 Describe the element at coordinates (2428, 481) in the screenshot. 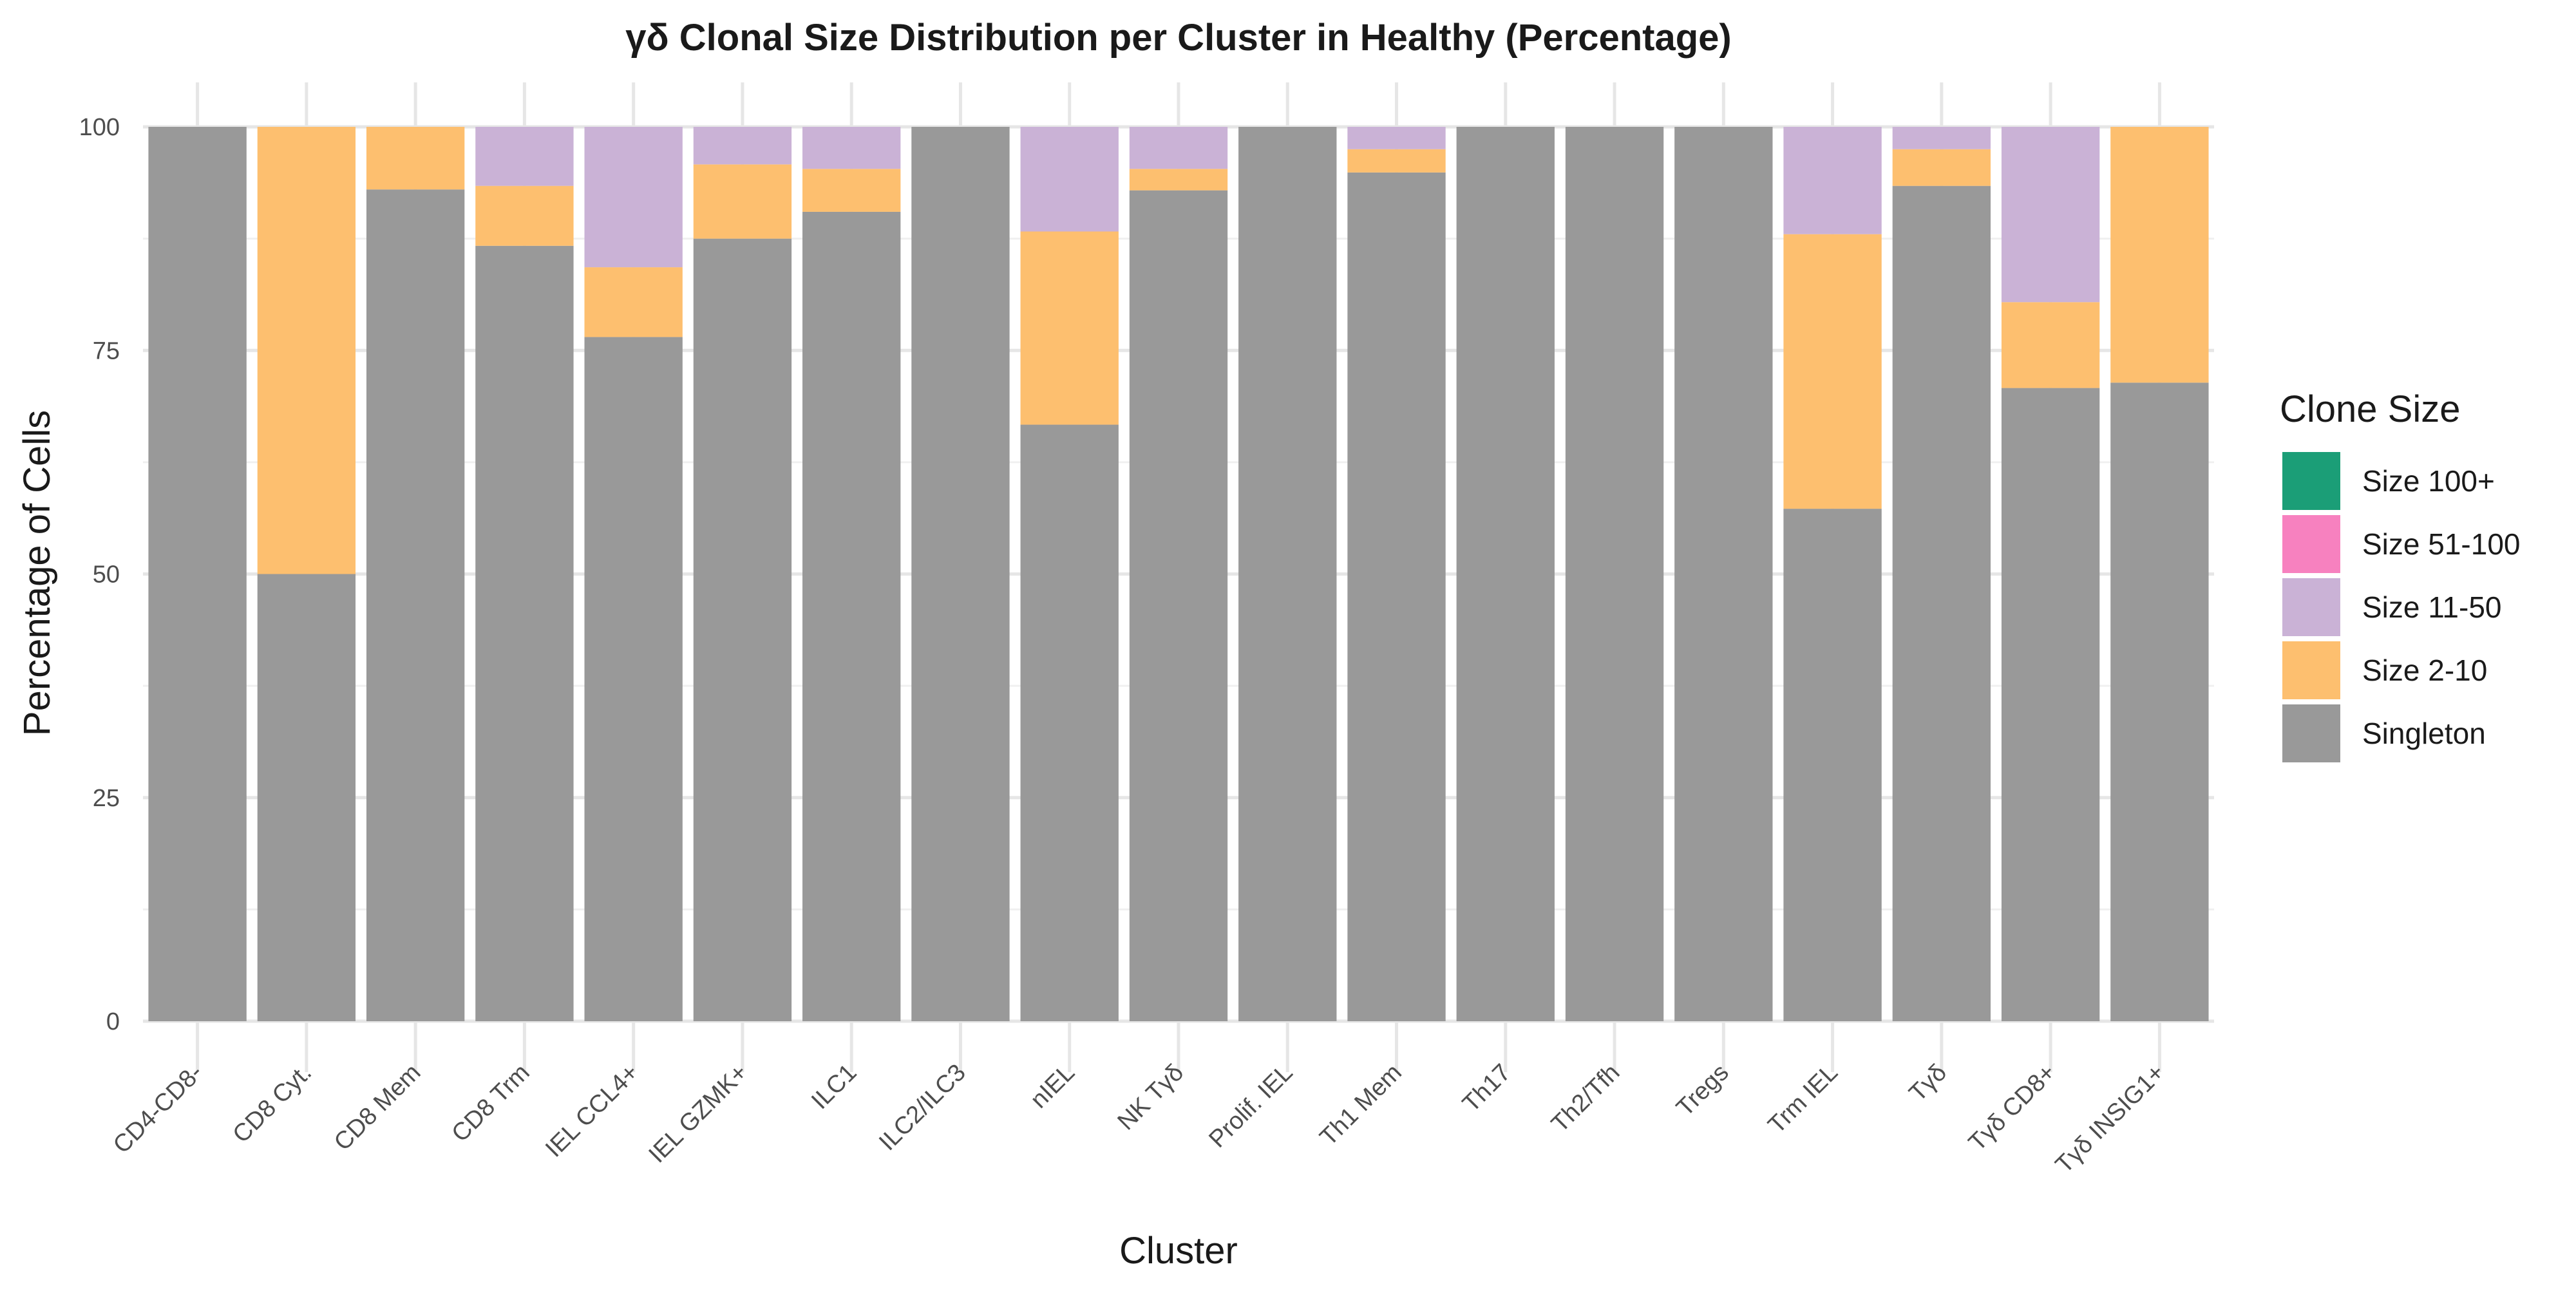

I see `legend-label: Size 100+` at that location.